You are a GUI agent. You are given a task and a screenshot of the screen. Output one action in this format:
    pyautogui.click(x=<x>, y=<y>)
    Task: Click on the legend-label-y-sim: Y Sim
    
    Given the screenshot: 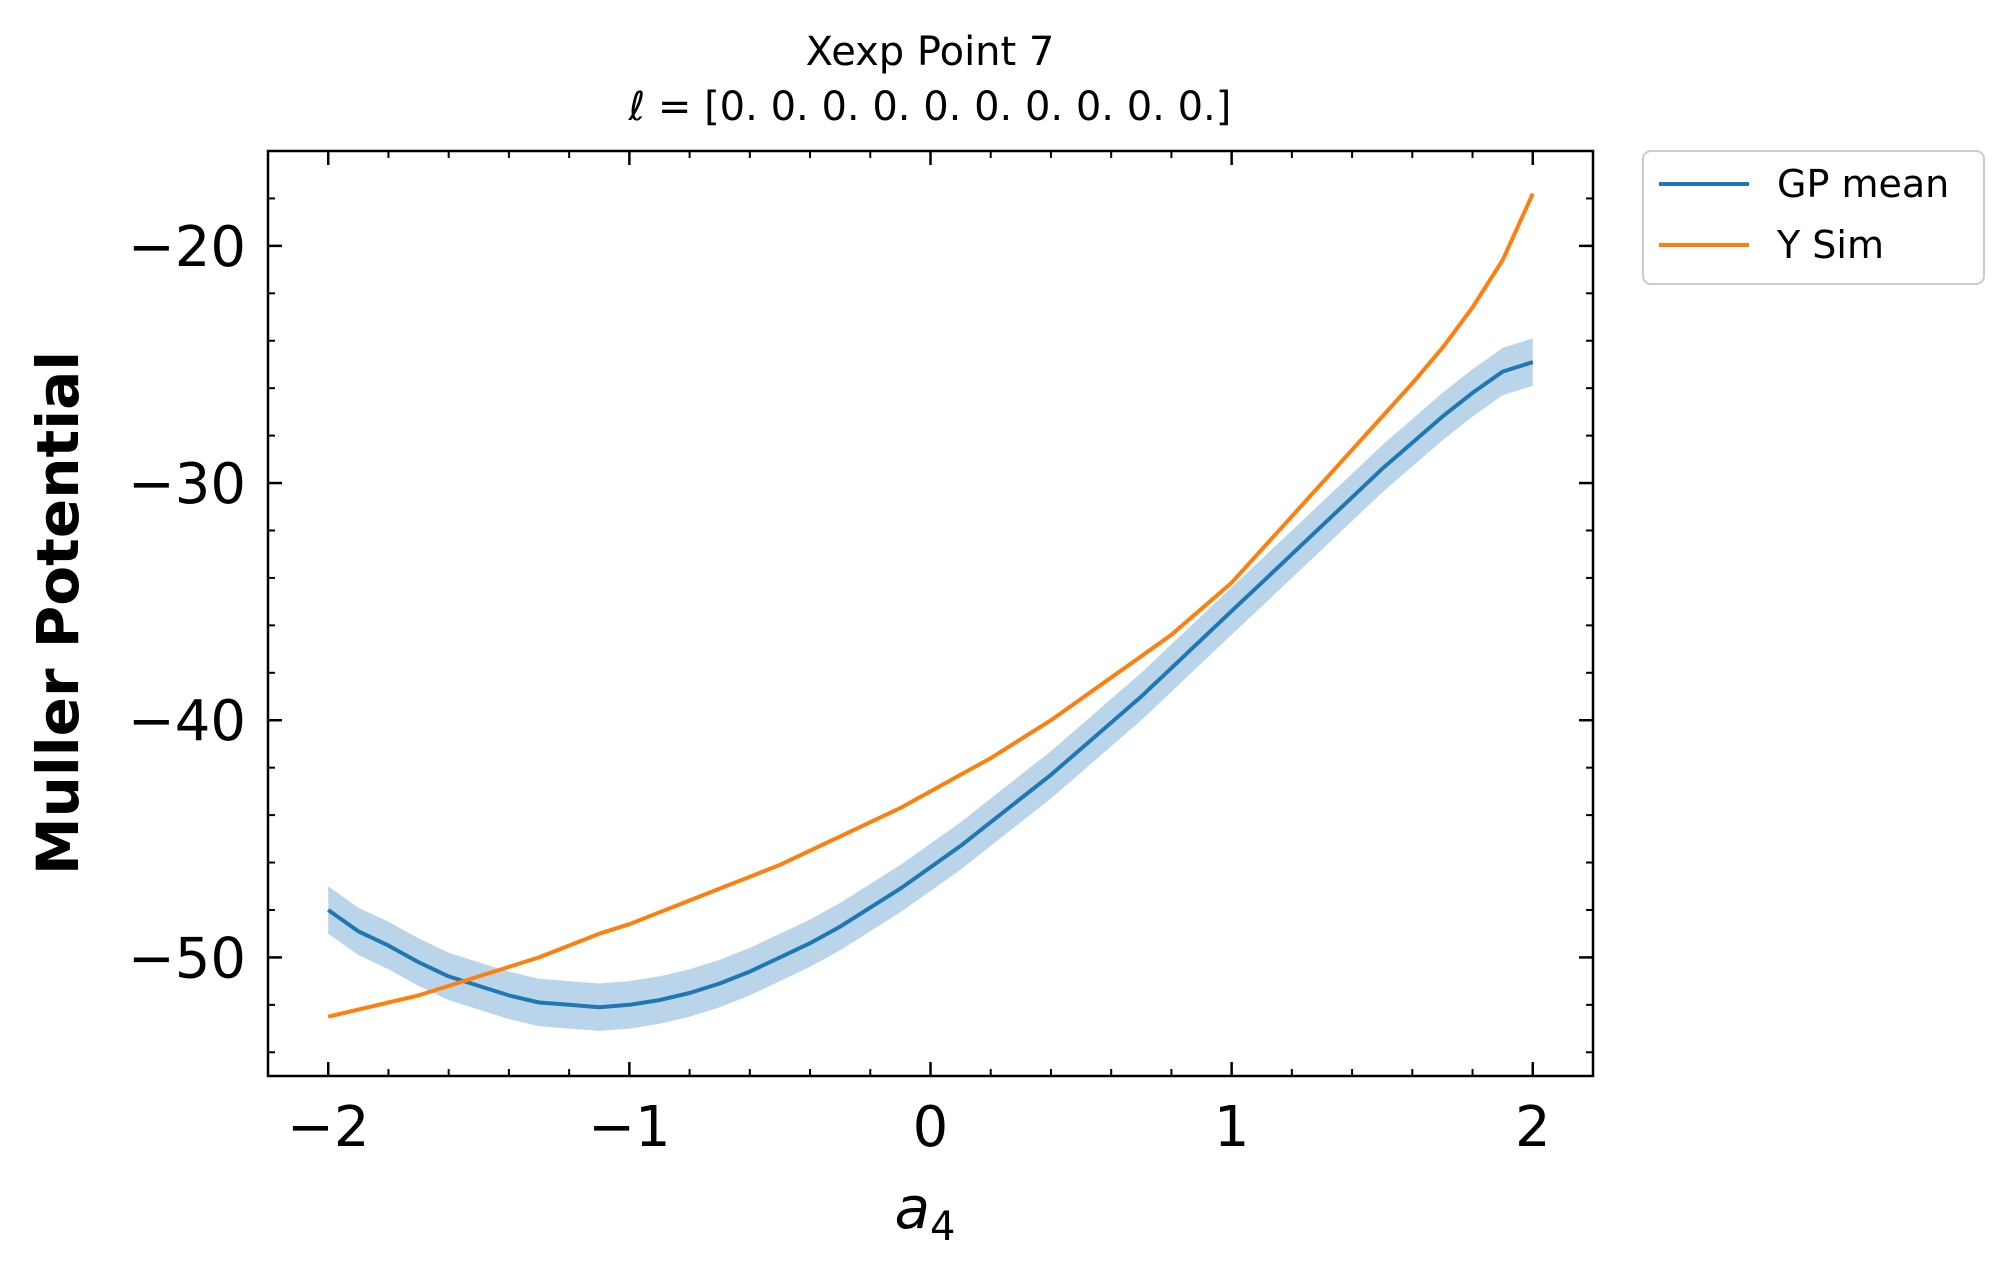 What is the action you would take?
    pyautogui.click(x=1830, y=245)
    